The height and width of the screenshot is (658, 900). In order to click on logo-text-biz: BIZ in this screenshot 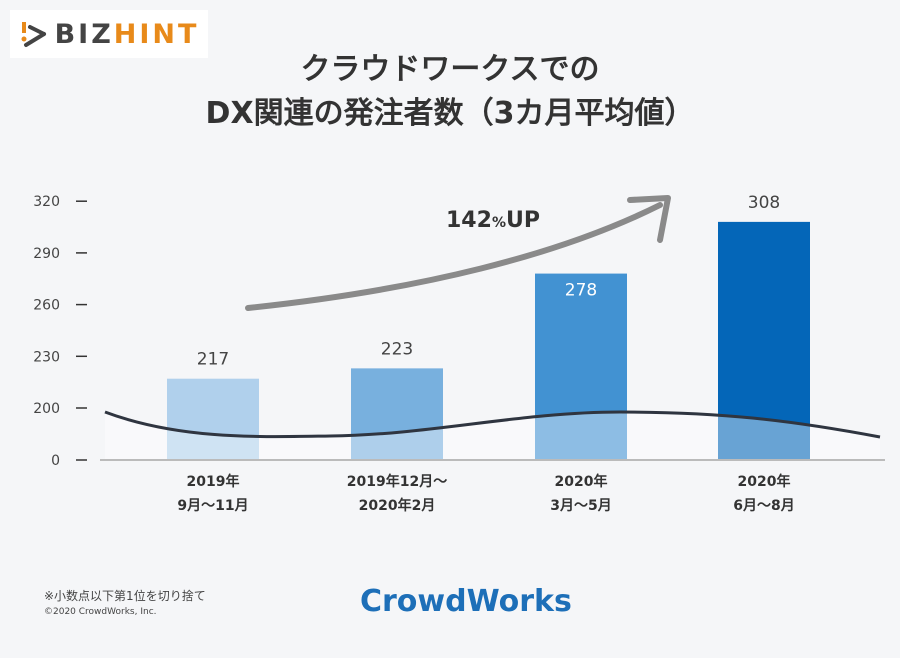, I will do `click(84, 34)`.